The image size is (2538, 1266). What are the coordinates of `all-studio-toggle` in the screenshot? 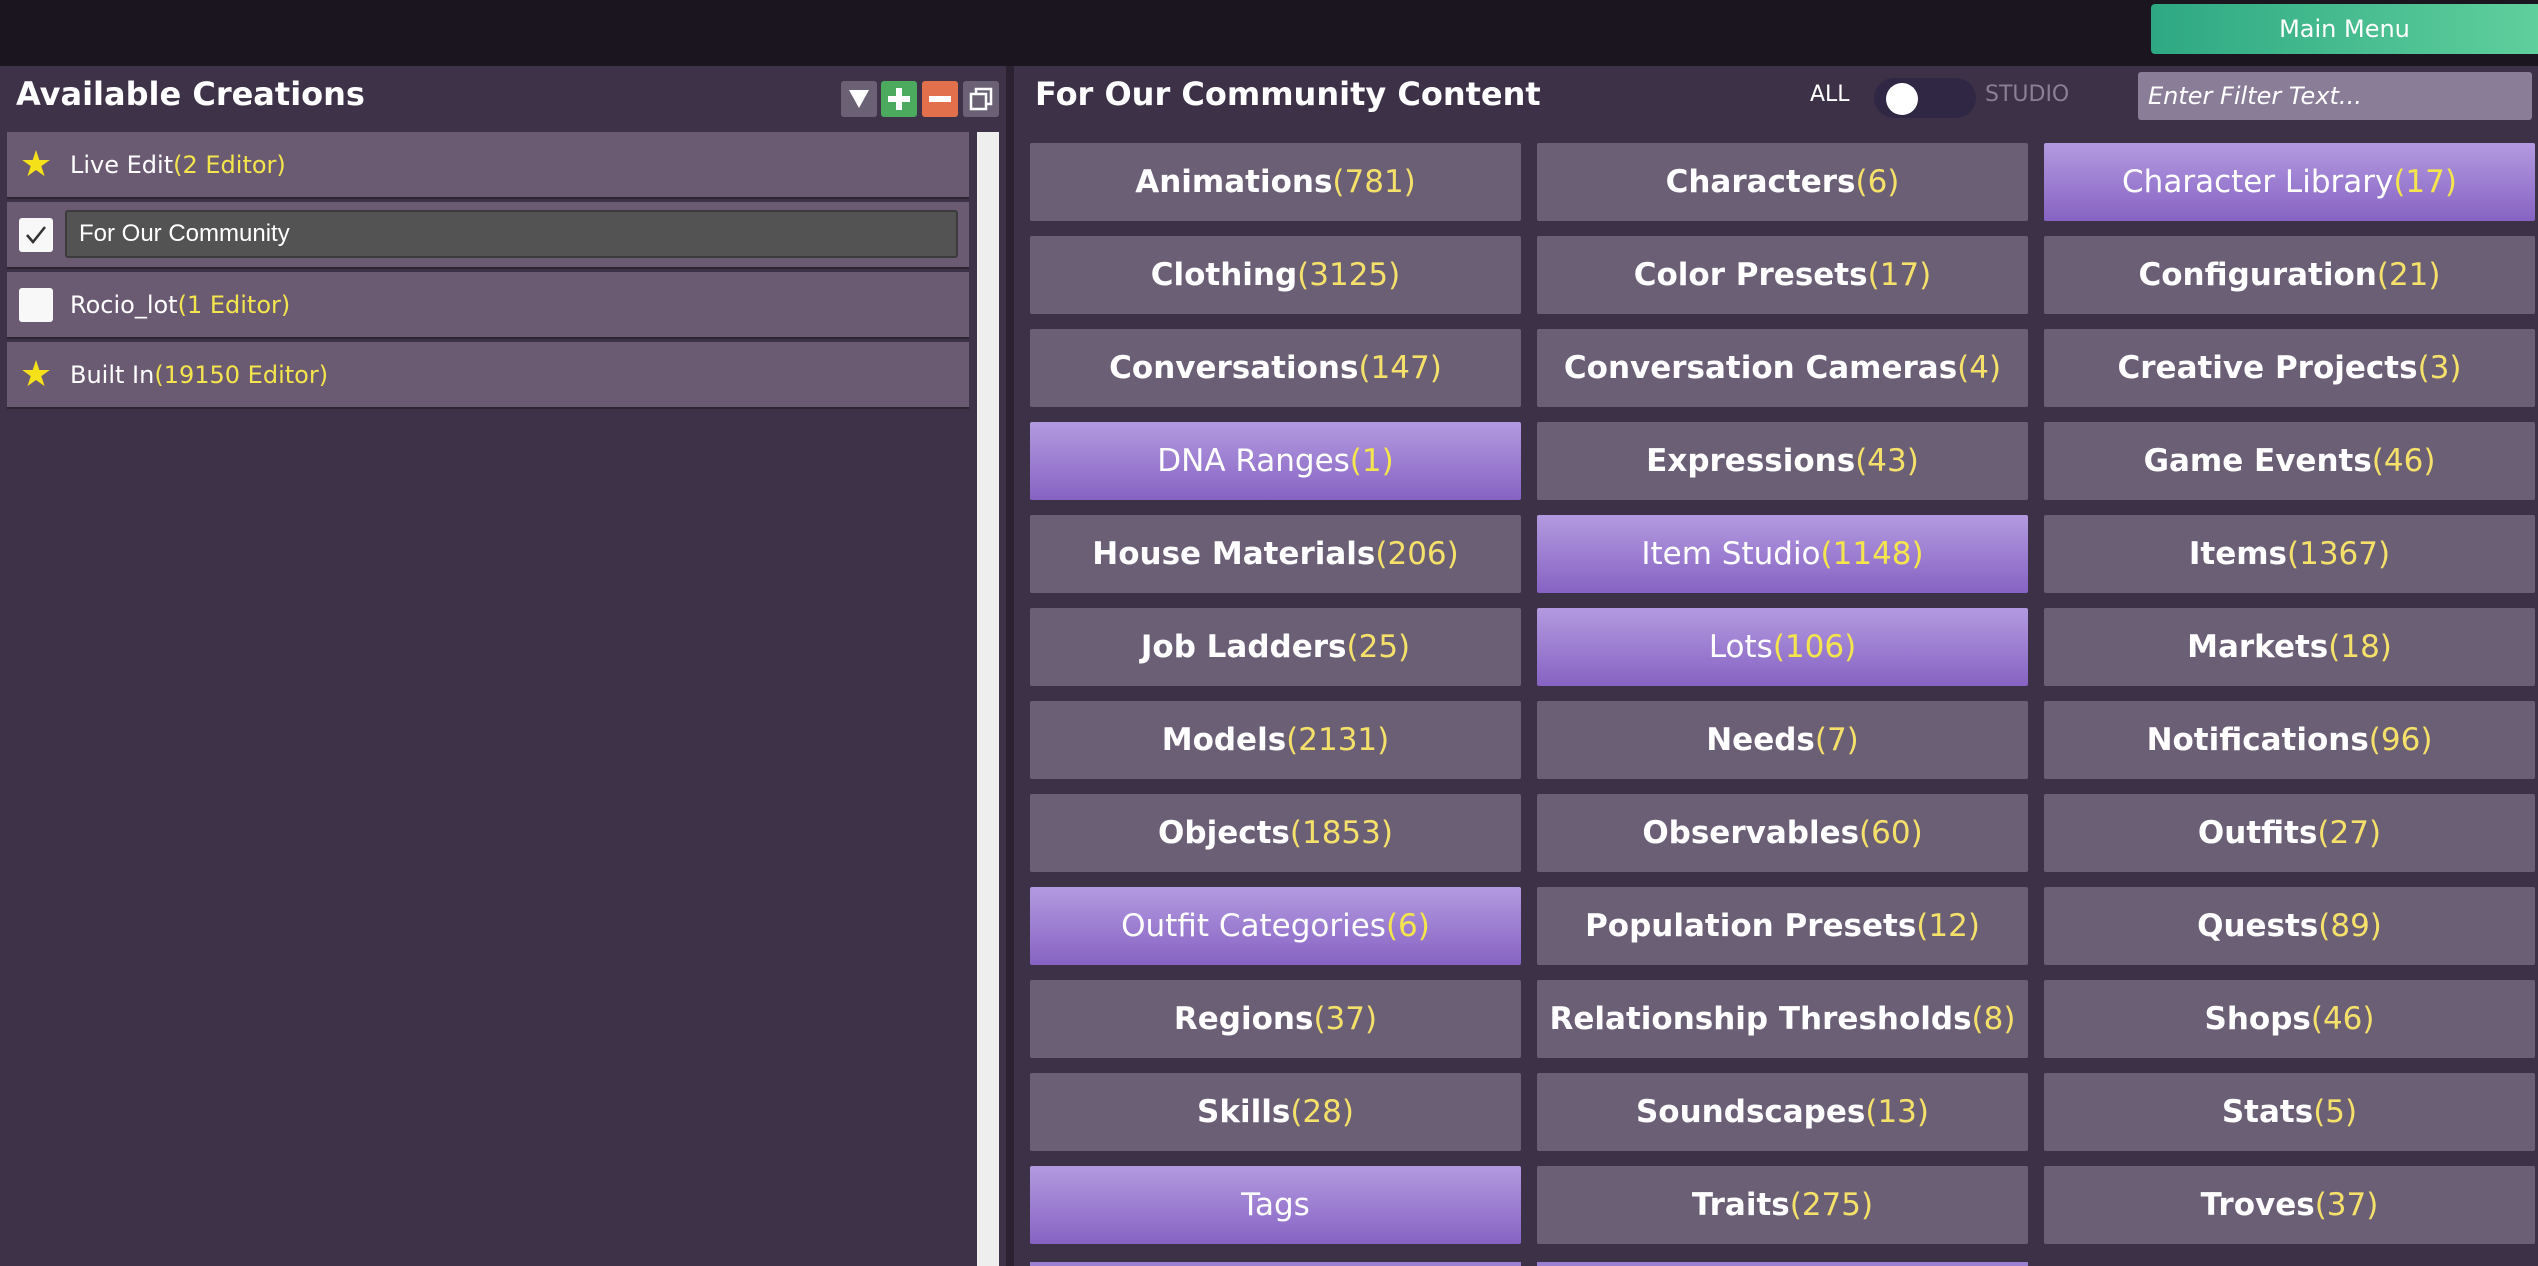 It's located at (1925, 98).